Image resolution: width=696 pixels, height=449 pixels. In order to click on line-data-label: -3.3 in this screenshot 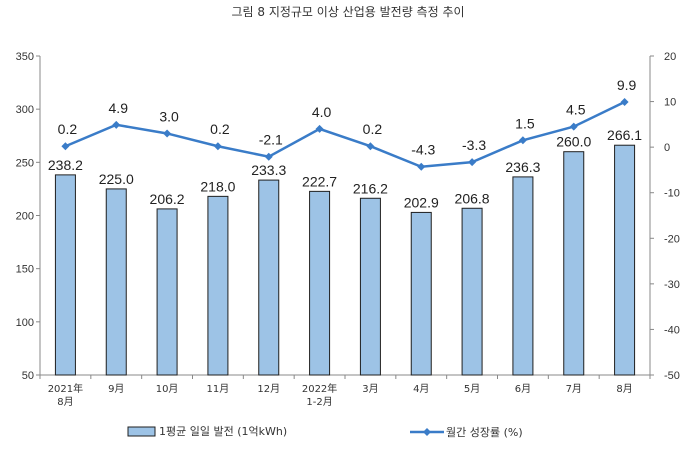, I will do `click(474, 145)`.